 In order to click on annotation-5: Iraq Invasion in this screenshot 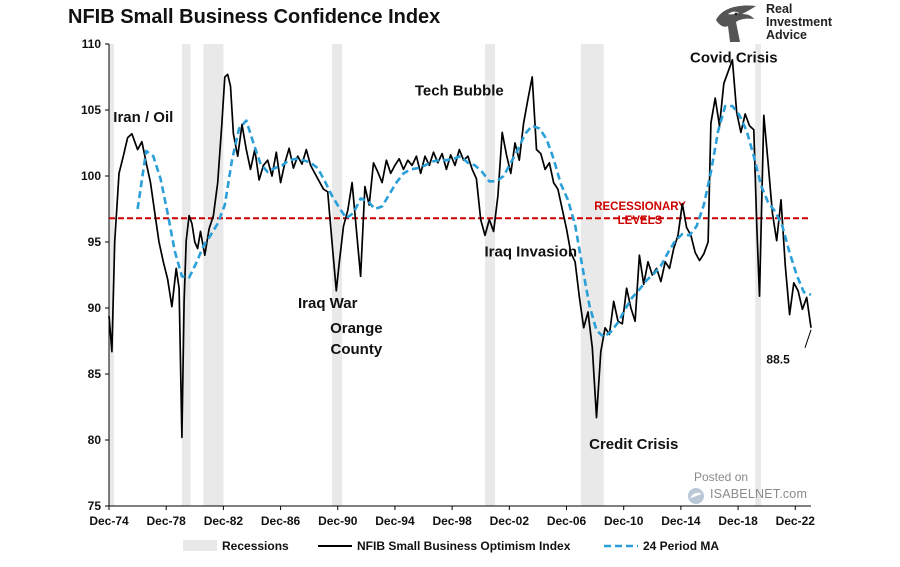, I will do `click(531, 252)`.